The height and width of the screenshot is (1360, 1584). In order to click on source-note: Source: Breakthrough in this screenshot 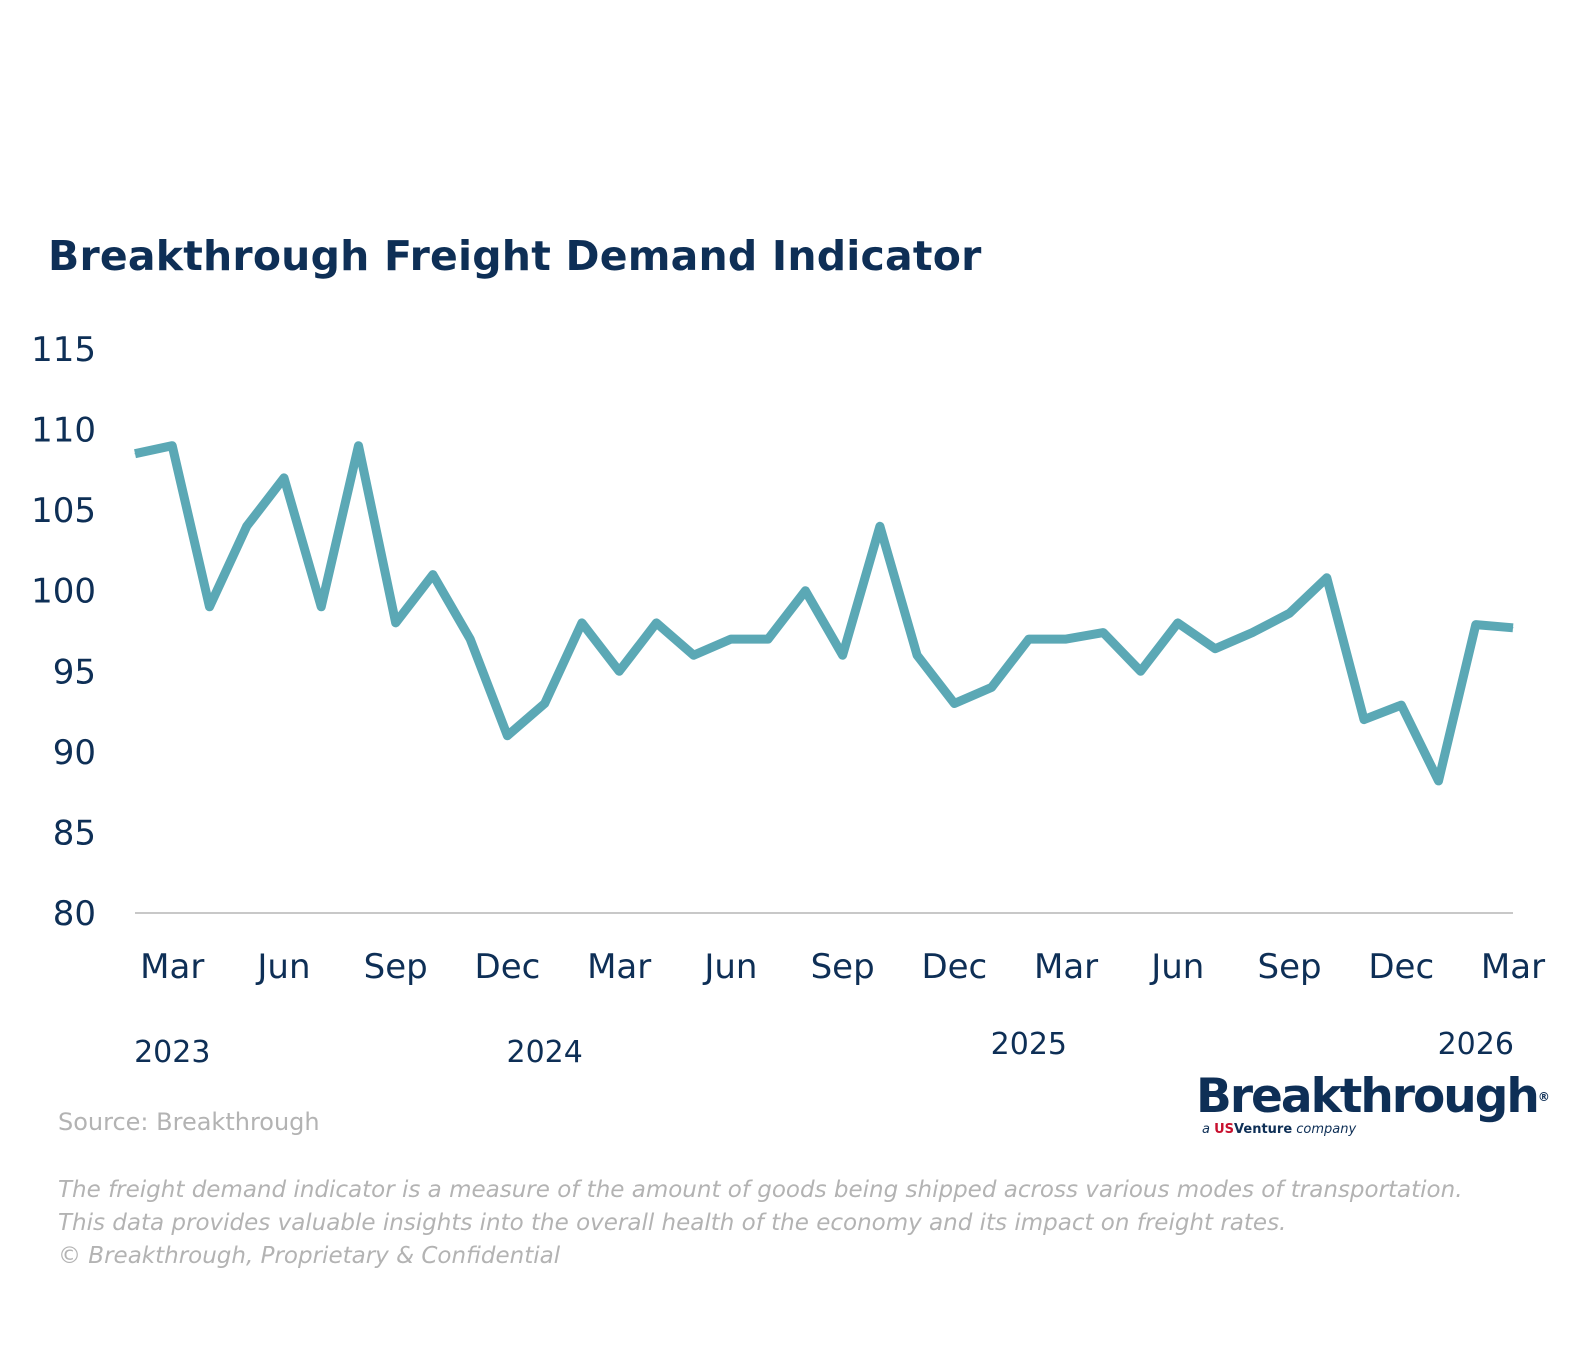, I will do `click(189, 1122)`.